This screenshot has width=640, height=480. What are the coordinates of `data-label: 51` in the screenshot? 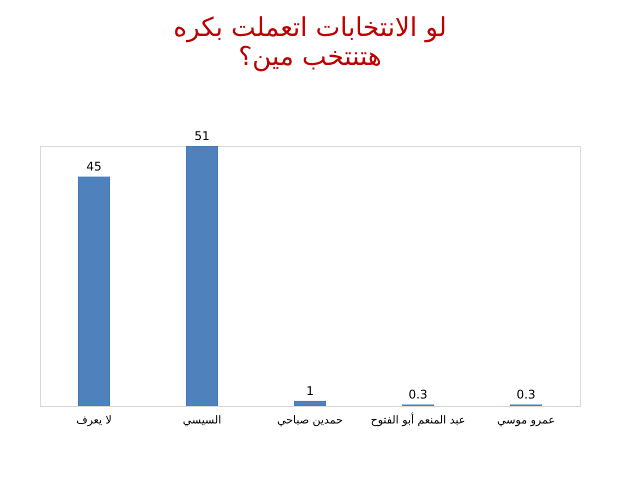 It's located at (202, 136).